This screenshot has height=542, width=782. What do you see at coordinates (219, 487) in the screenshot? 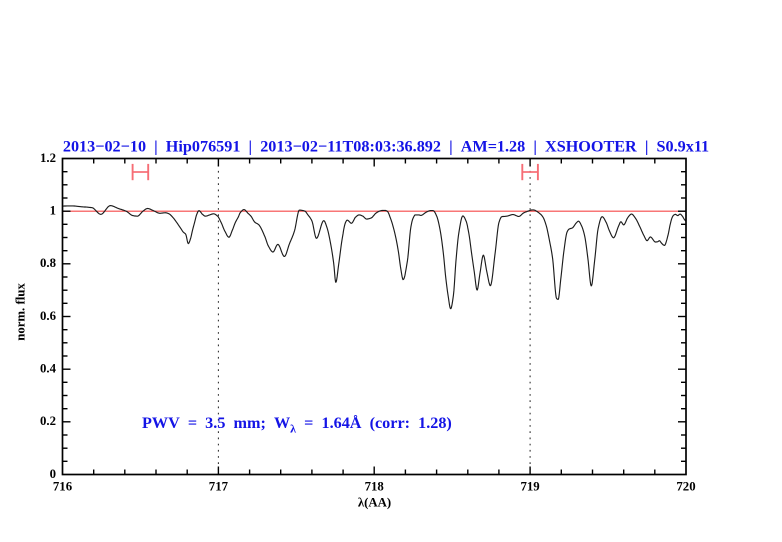
I see `svg-text: 717` at bounding box center [219, 487].